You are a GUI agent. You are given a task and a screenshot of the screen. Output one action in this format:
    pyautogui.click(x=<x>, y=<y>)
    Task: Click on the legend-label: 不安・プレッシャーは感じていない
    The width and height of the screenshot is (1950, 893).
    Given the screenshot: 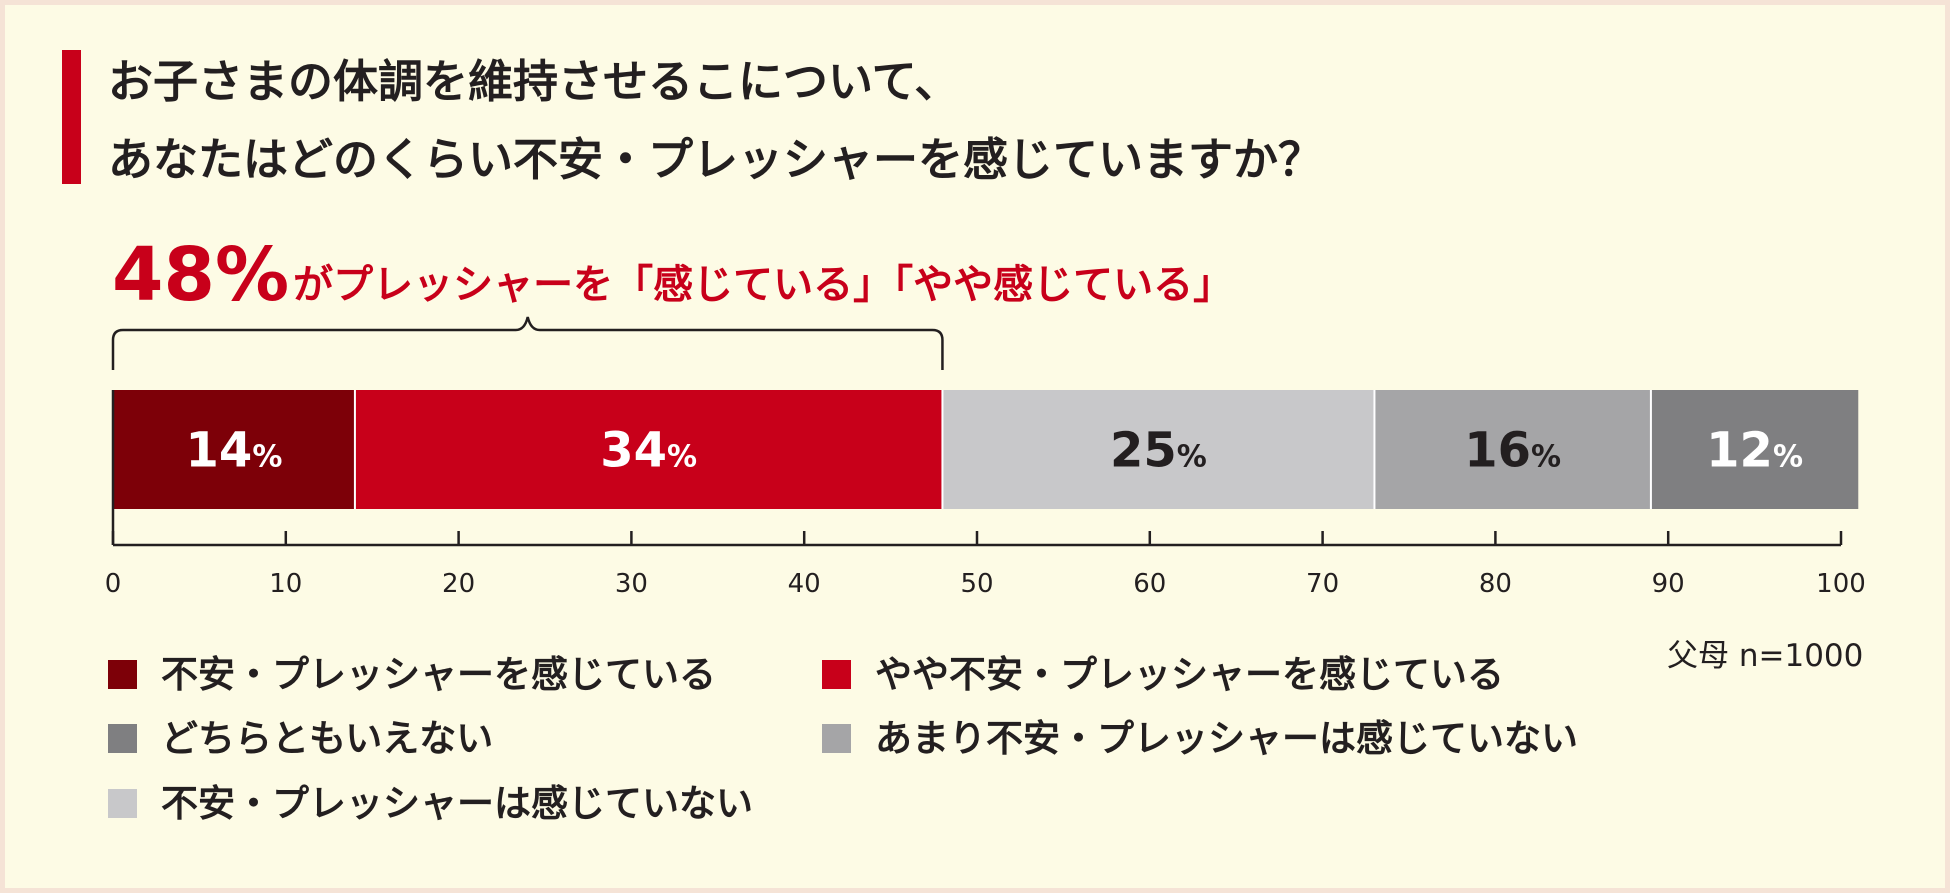 What is the action you would take?
    pyautogui.click(x=457, y=803)
    